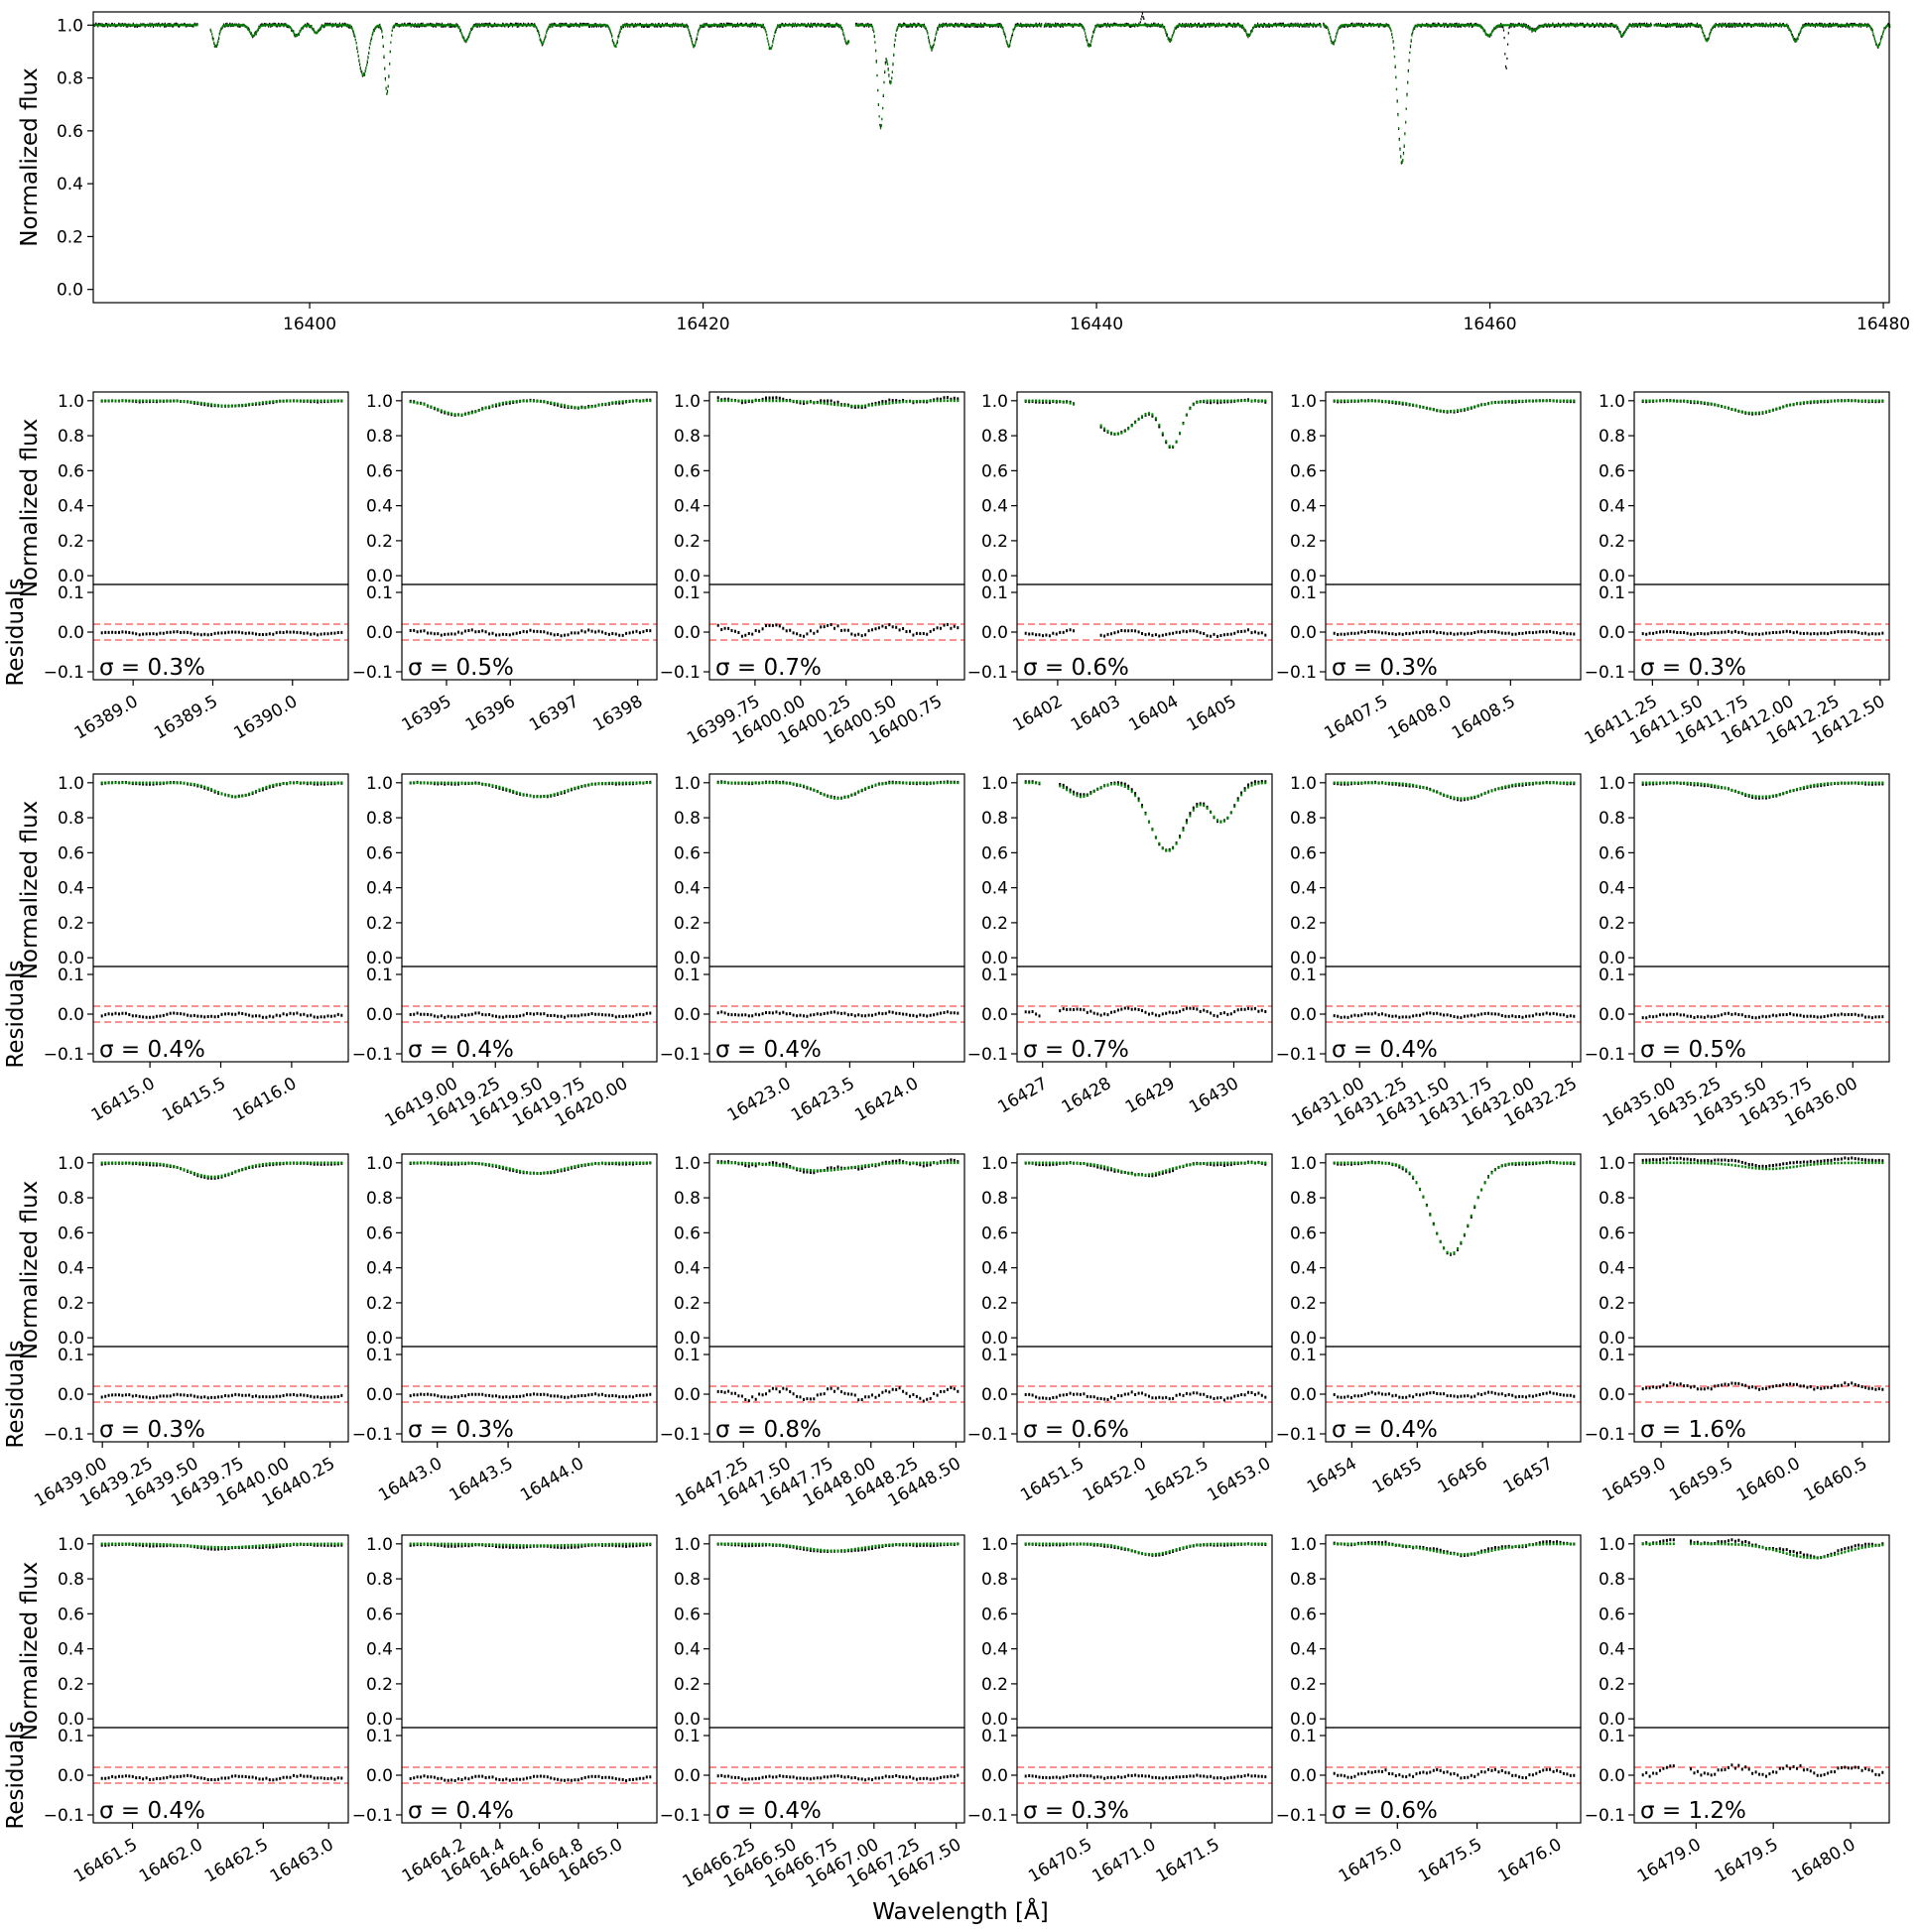 Image resolution: width=1921 pixels, height=1932 pixels. Describe the element at coordinates (1762, 1162) in the screenshot. I see `observed-series` at that location.